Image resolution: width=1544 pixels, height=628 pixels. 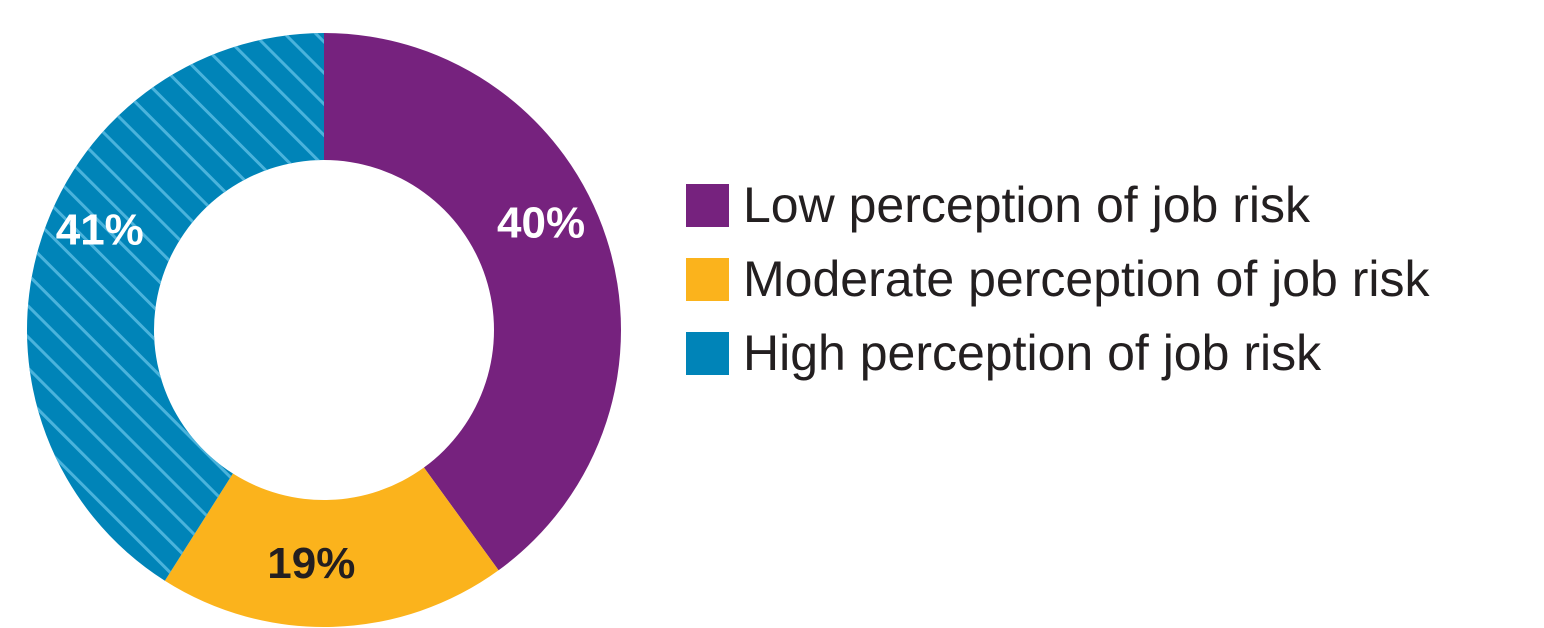 What do you see at coordinates (541, 222) in the screenshot?
I see `value-label-low: 40%` at bounding box center [541, 222].